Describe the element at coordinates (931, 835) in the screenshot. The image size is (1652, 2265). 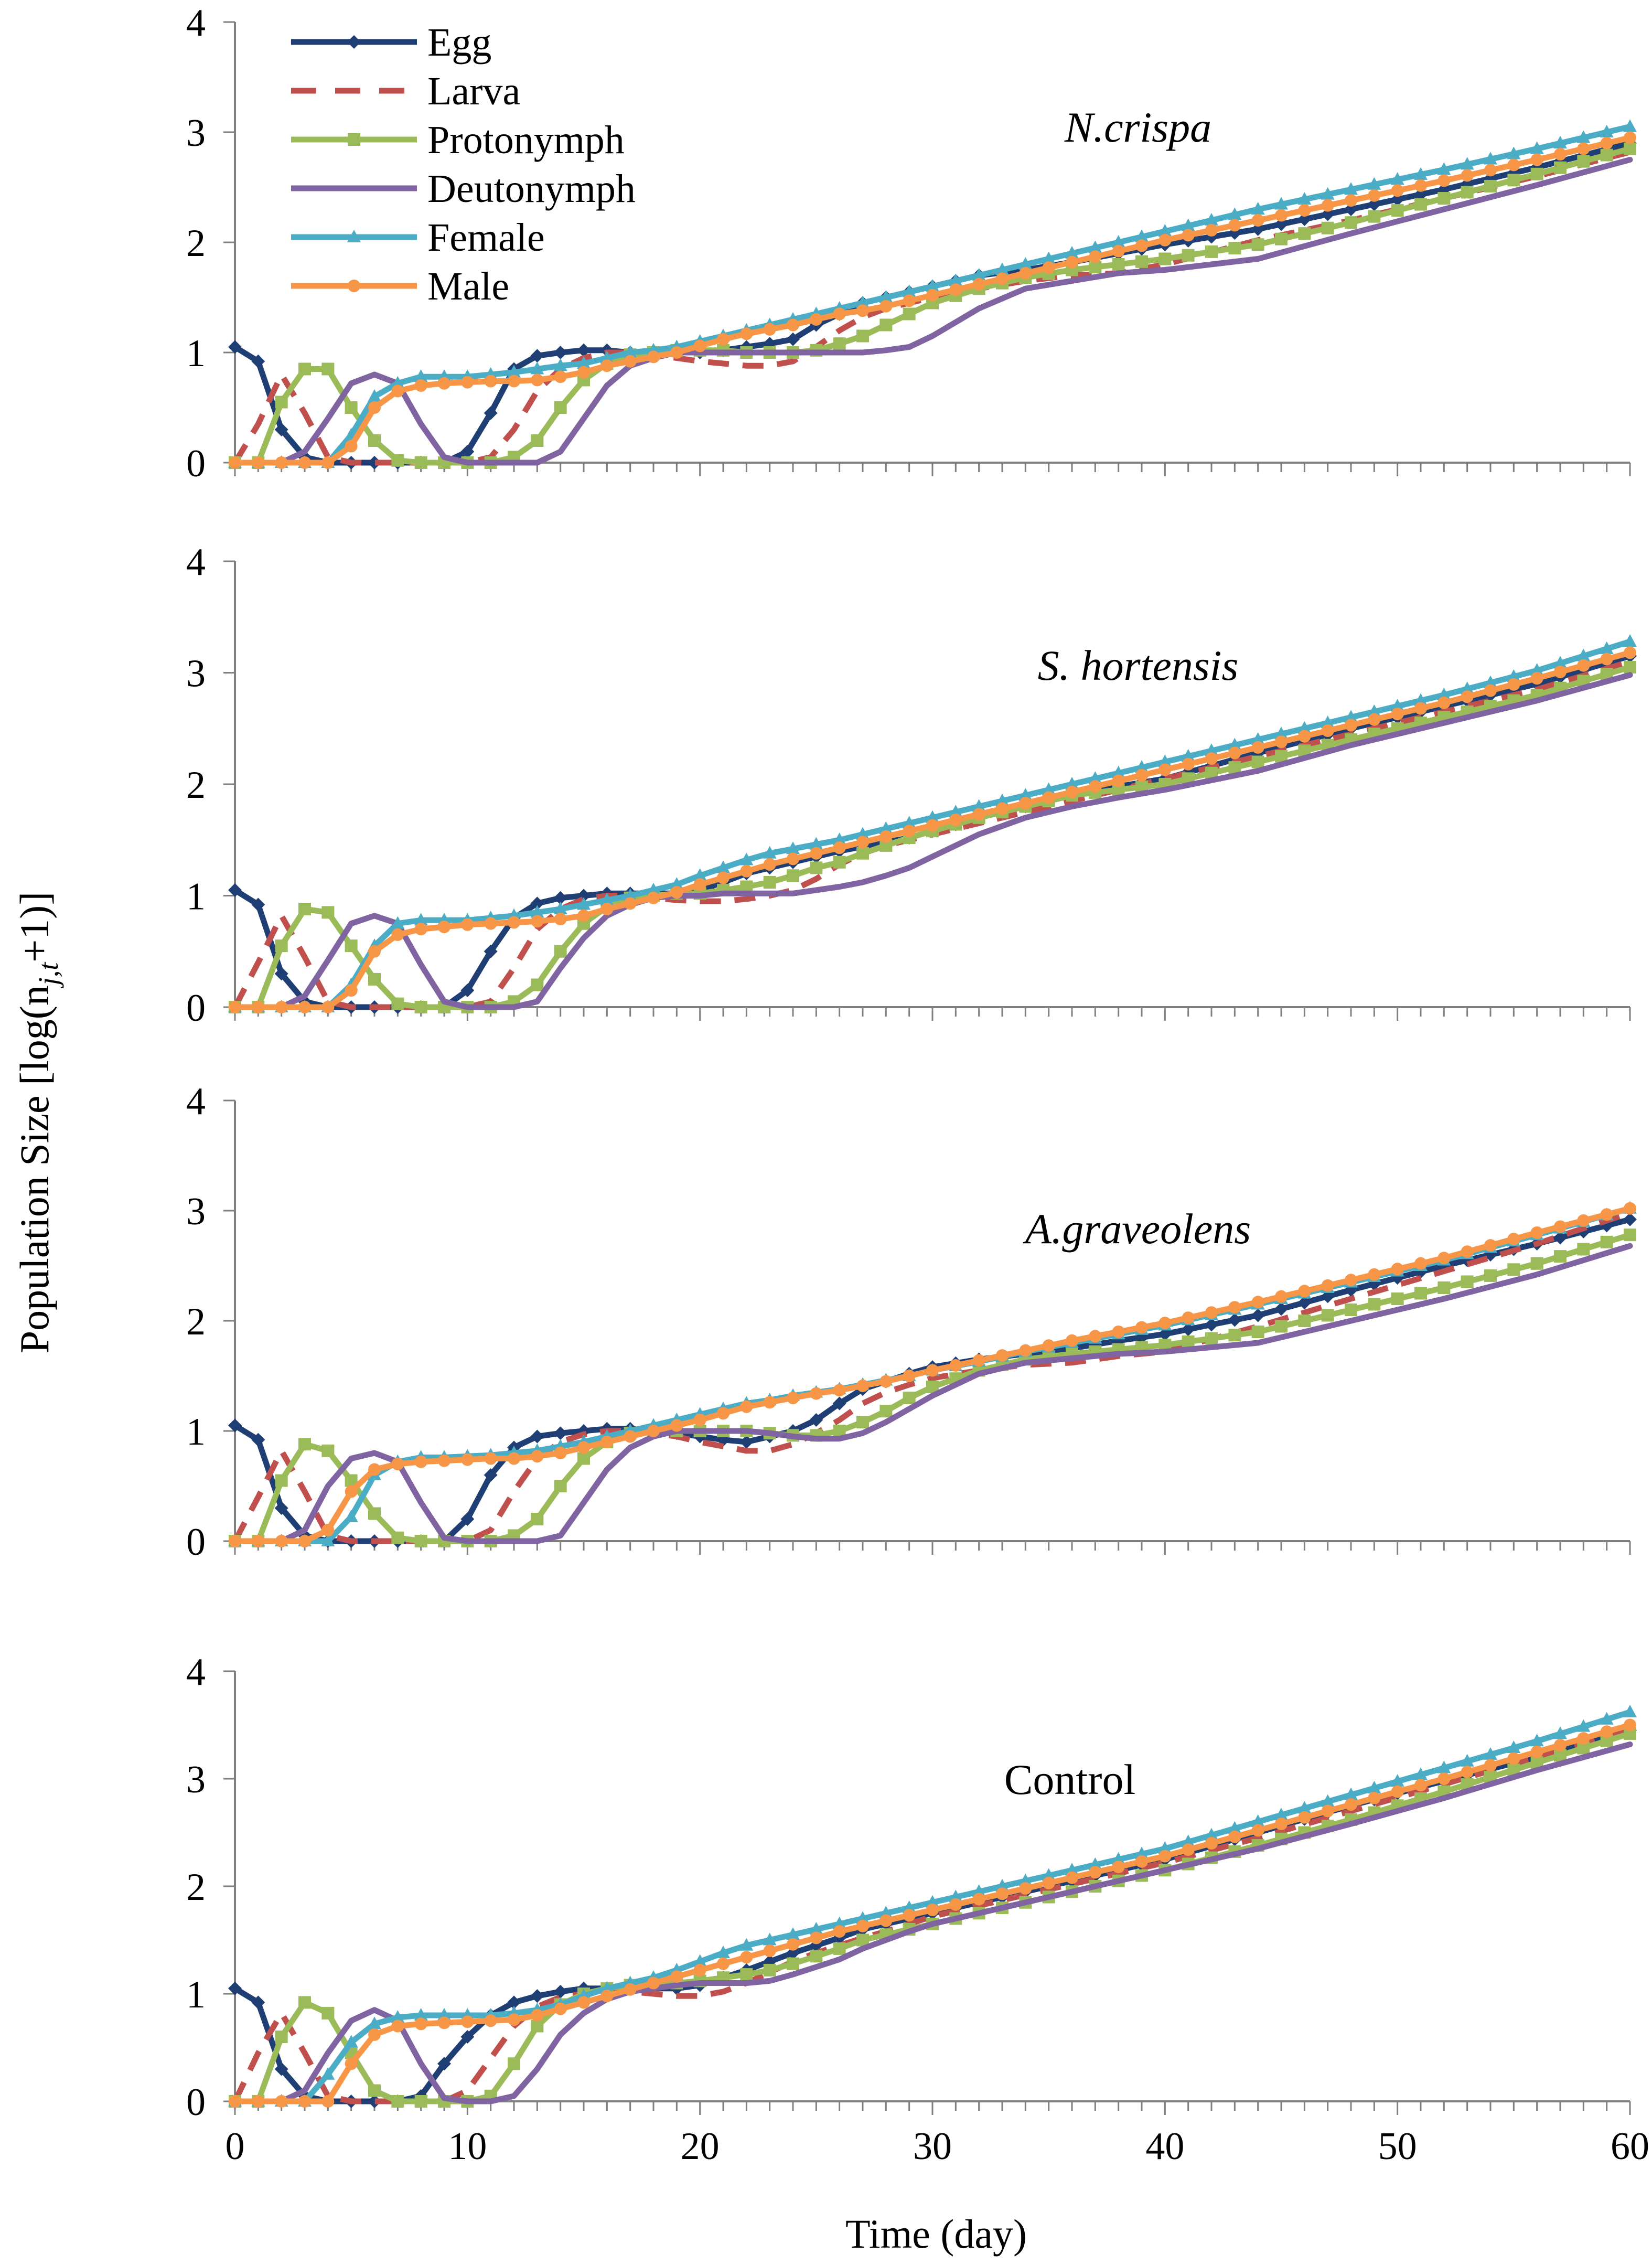
I see `series-line-larva` at that location.